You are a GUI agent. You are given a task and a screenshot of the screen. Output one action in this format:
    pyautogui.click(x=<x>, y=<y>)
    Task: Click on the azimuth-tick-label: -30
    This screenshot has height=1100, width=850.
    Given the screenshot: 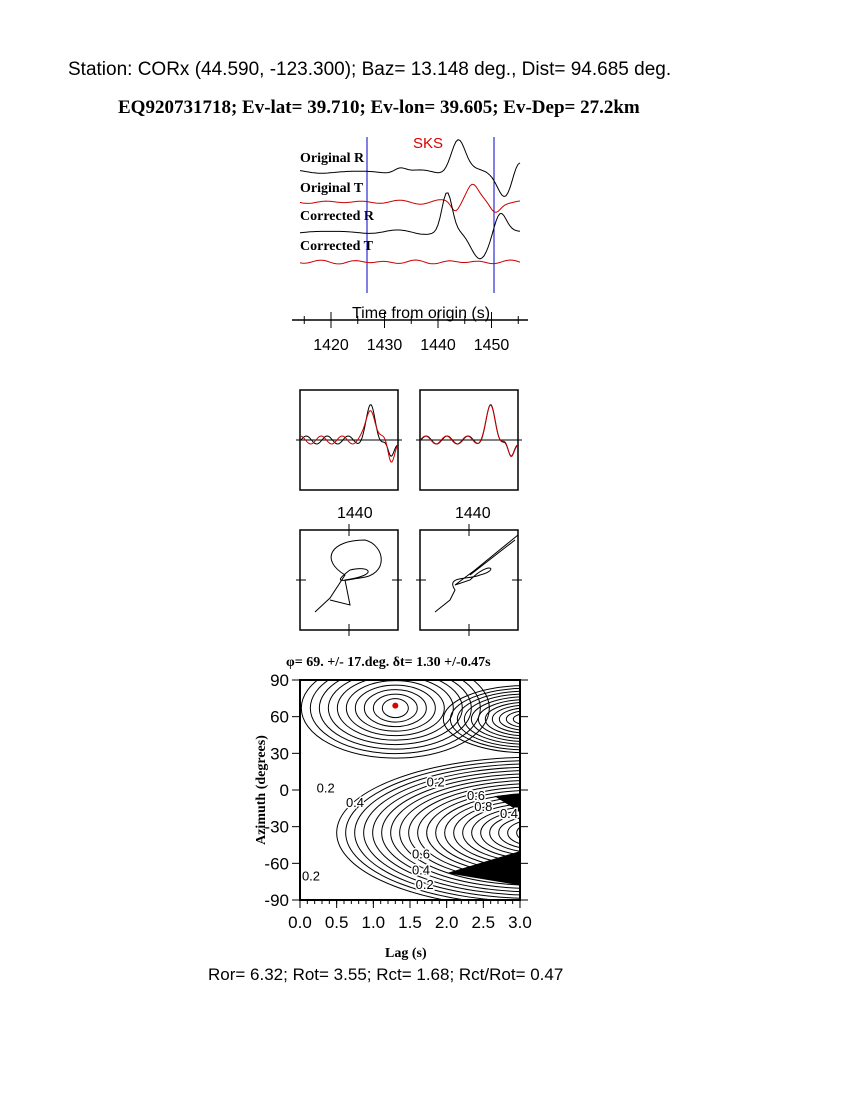 What is the action you would take?
    pyautogui.click(x=276, y=827)
    